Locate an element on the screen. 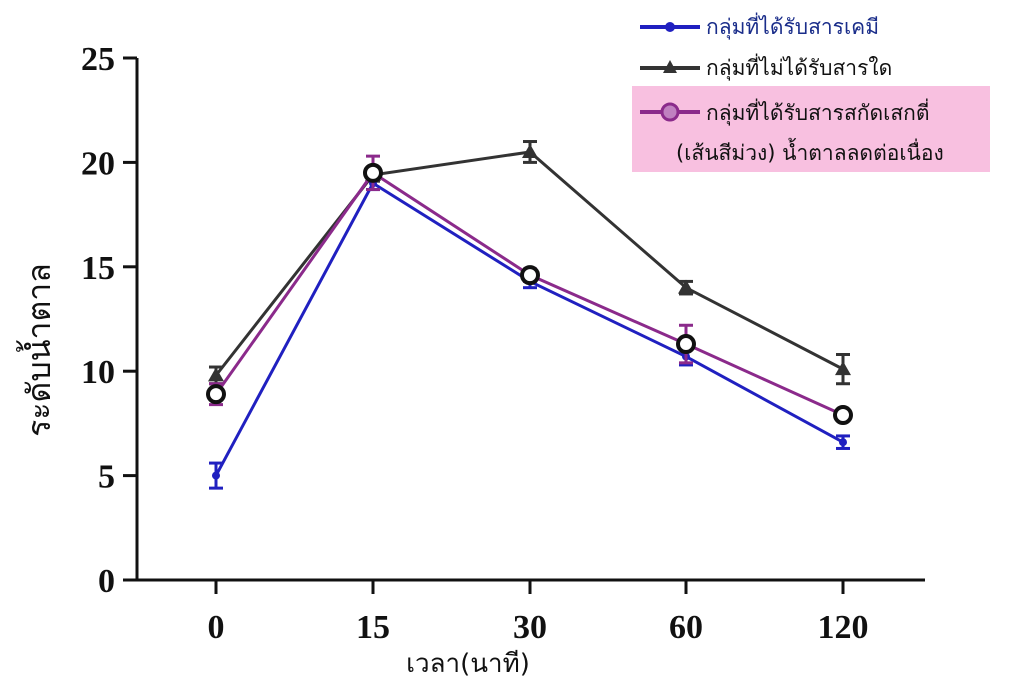  legend-label-extract-line1: กลุ่มที่ได้รับสารสกัดเสกตี่ is located at coordinates (817, 112).